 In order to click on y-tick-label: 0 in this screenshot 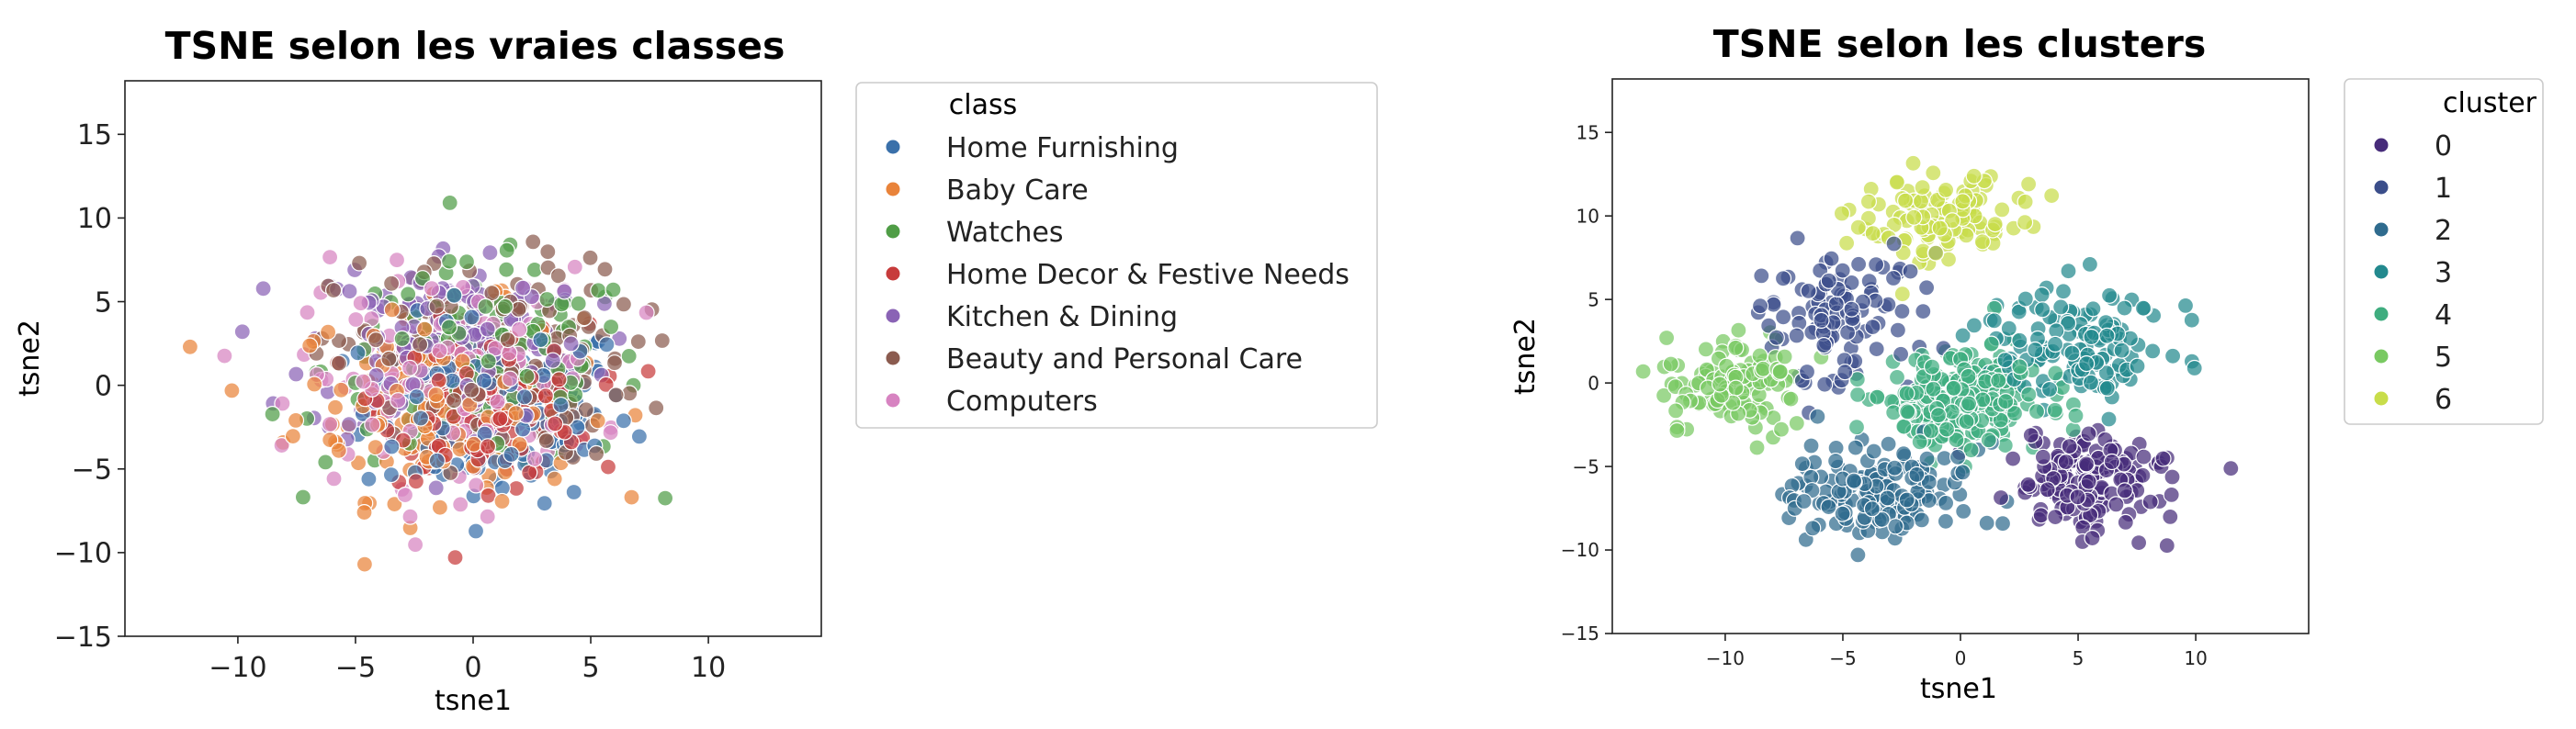, I will do `click(1593, 383)`.